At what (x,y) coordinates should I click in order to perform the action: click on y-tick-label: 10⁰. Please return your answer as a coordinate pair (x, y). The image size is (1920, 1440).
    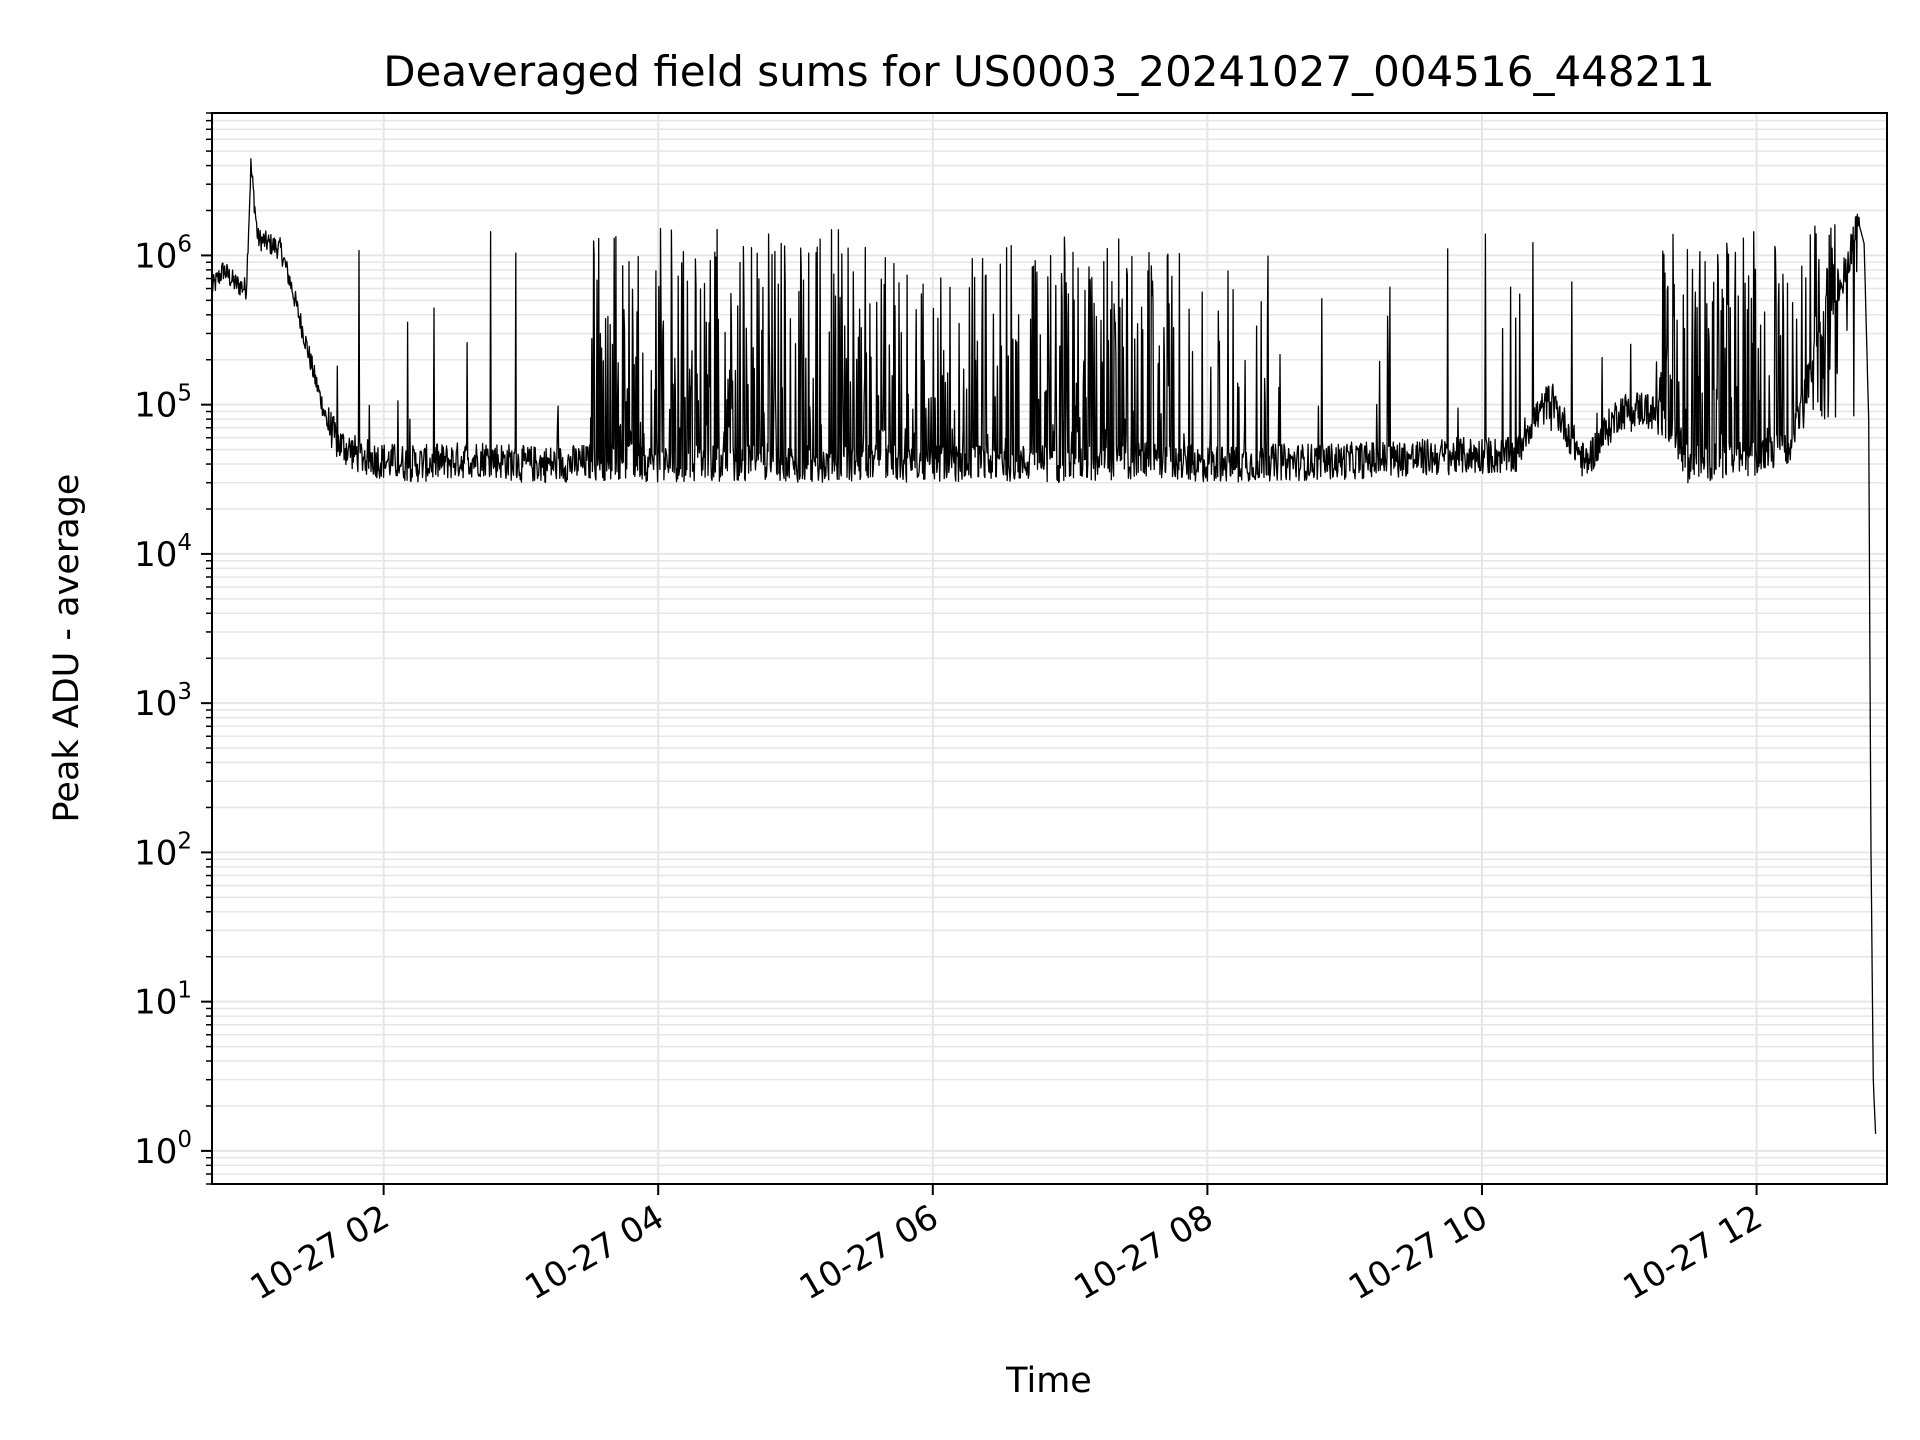
    Looking at the image, I should click on (163, 1149).